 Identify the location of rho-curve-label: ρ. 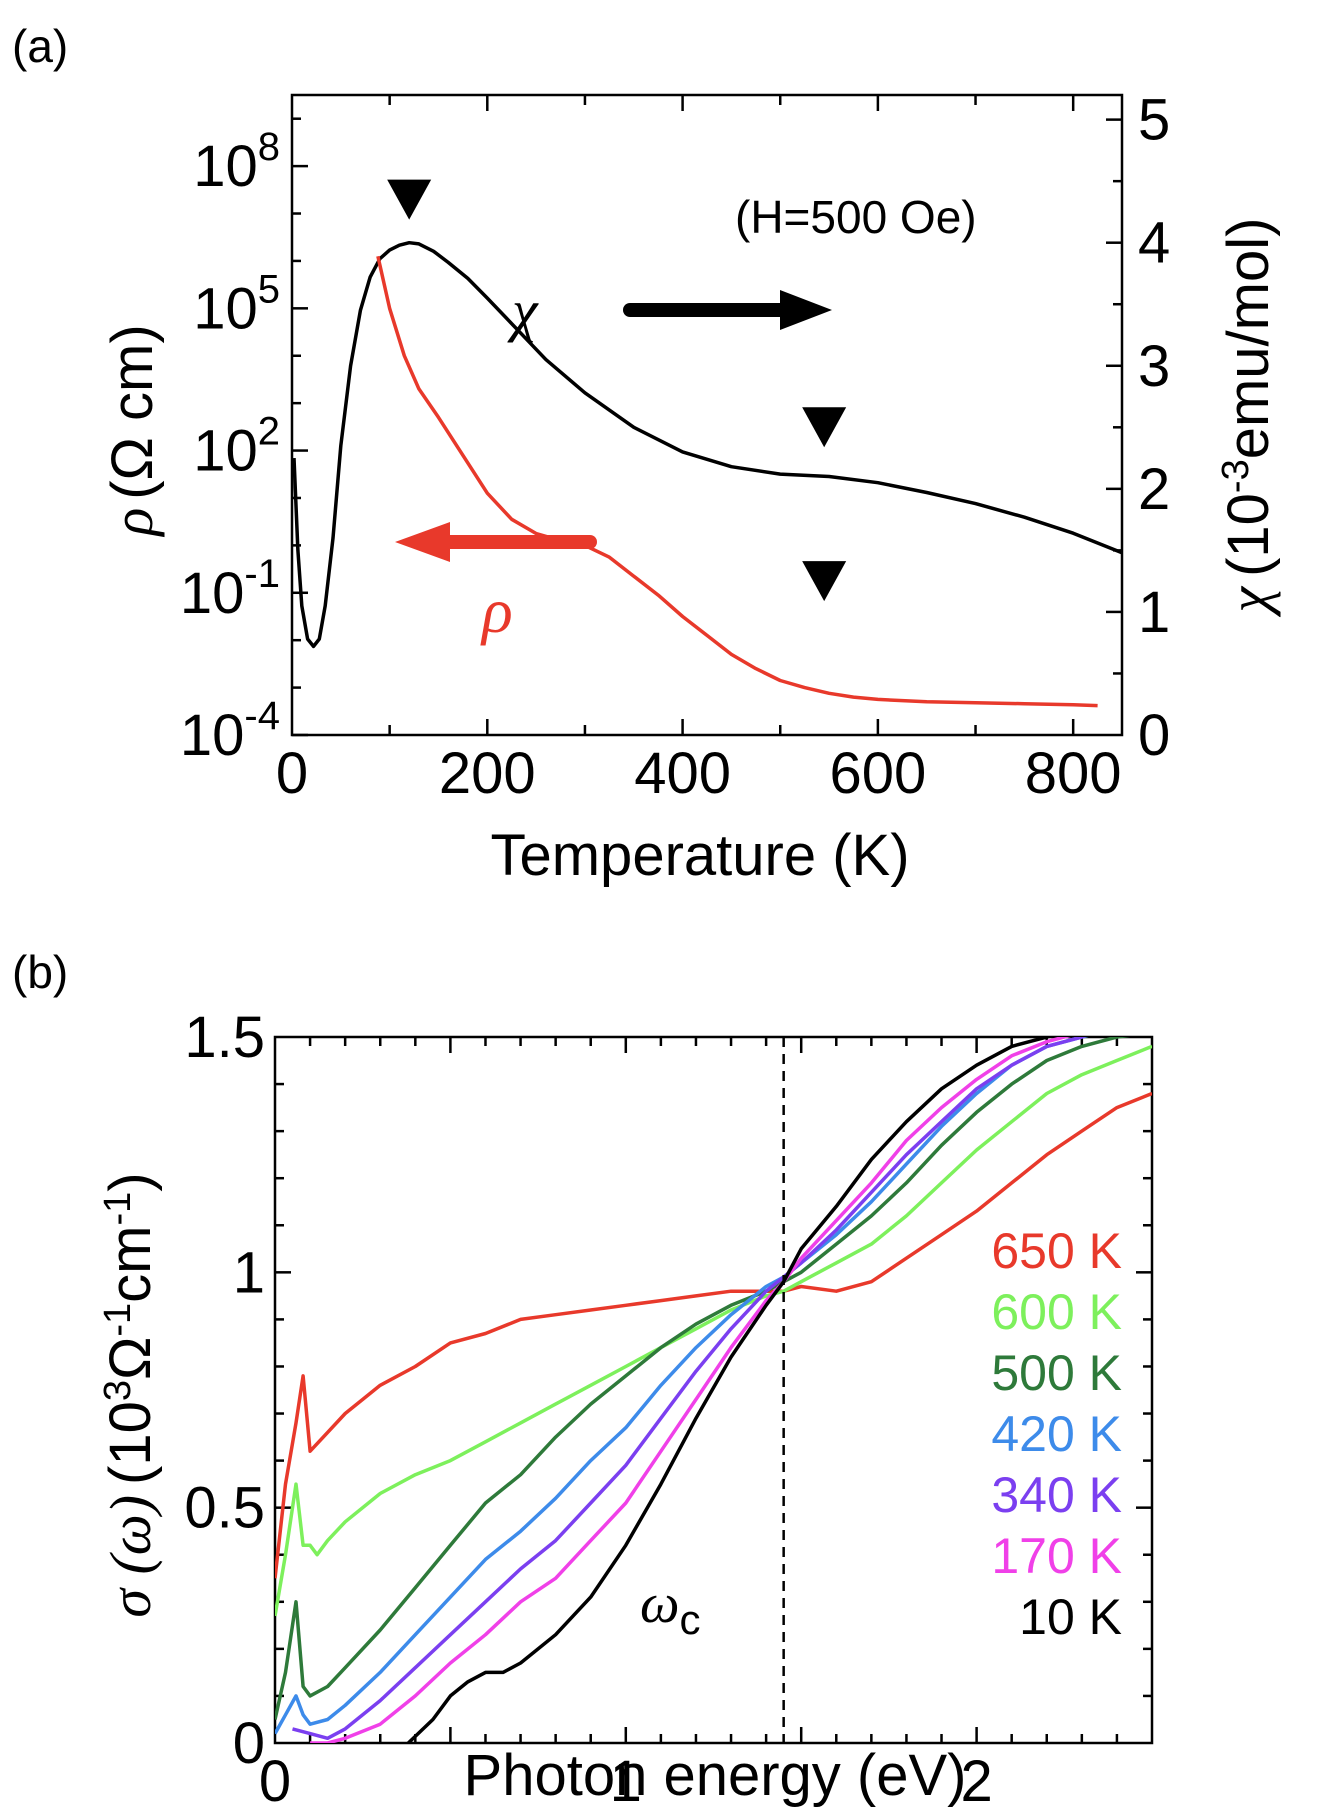
(496, 610).